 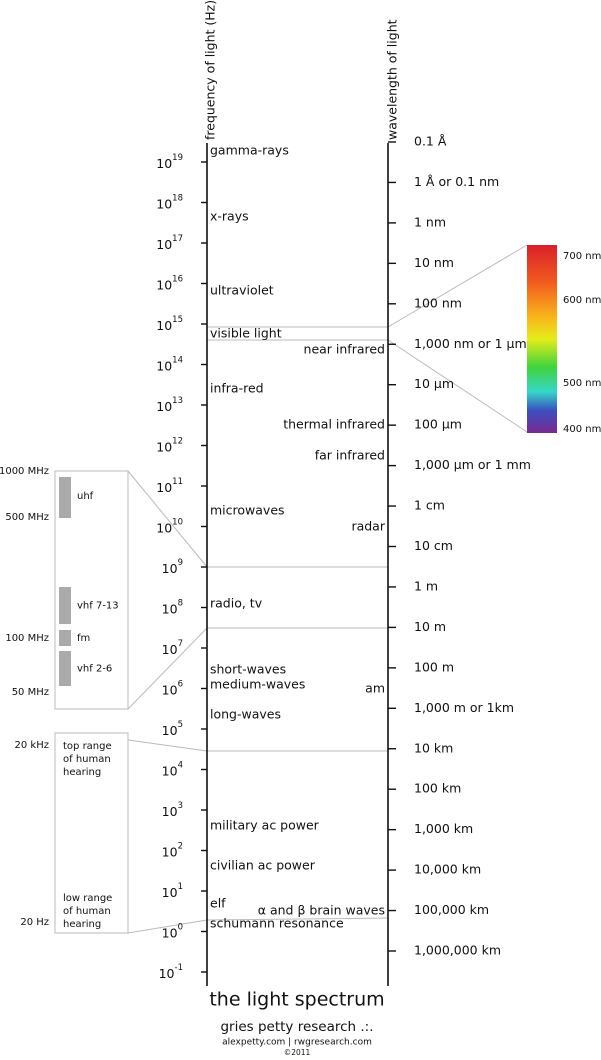 What do you see at coordinates (218, 903) in the screenshot?
I see `frequency-band-label: elf` at bounding box center [218, 903].